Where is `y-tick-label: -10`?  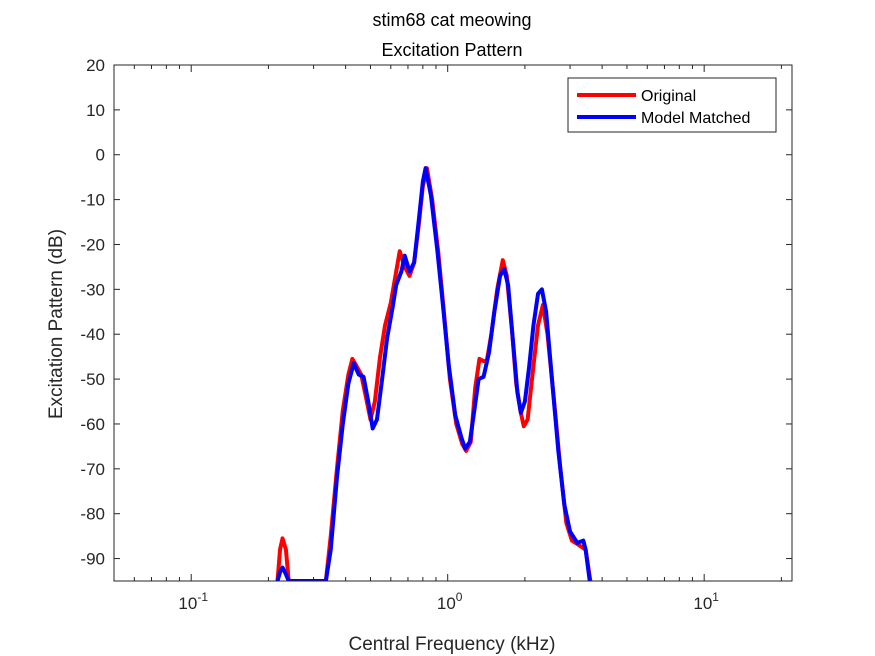 y-tick-label: -10 is located at coordinates (92, 200).